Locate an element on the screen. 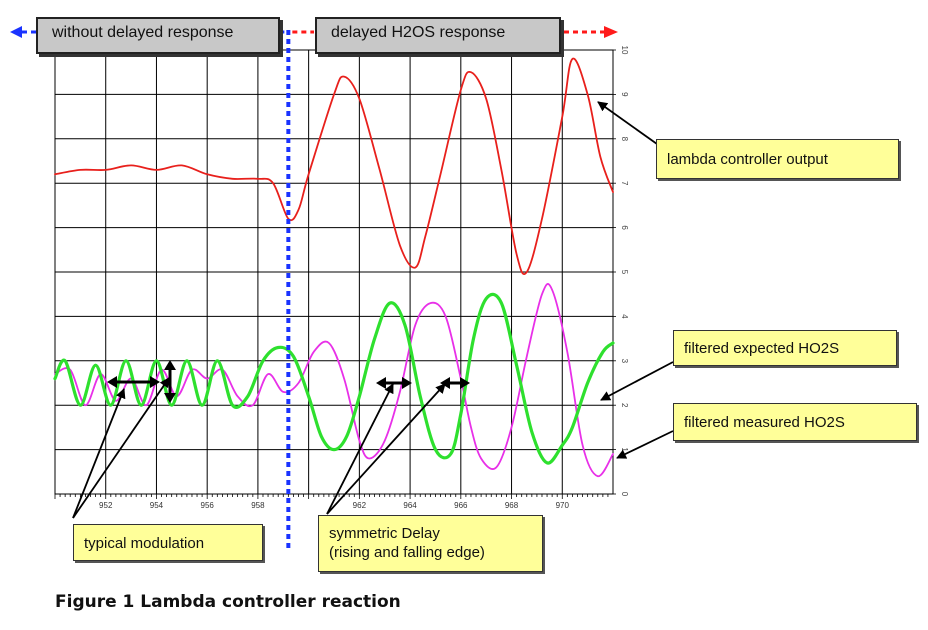  region-label-delayed: delayed H2OS response is located at coordinates (438, 35).